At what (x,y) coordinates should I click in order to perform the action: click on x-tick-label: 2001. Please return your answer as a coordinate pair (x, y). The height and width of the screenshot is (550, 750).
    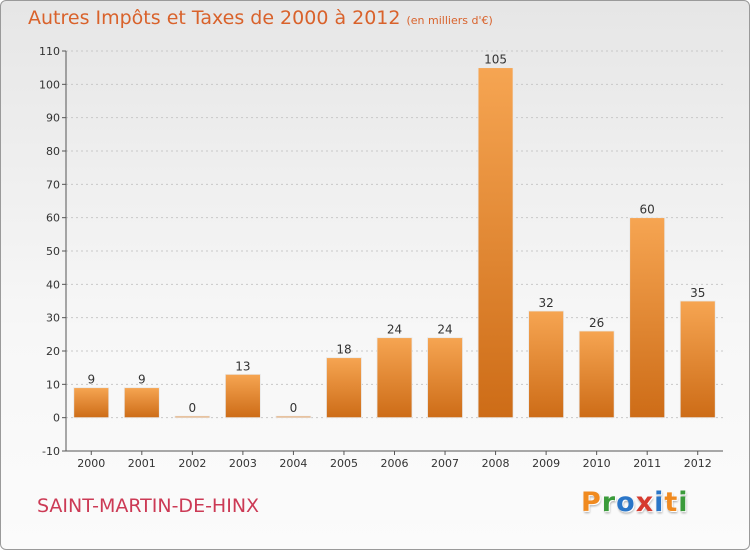
    Looking at the image, I should click on (142, 463).